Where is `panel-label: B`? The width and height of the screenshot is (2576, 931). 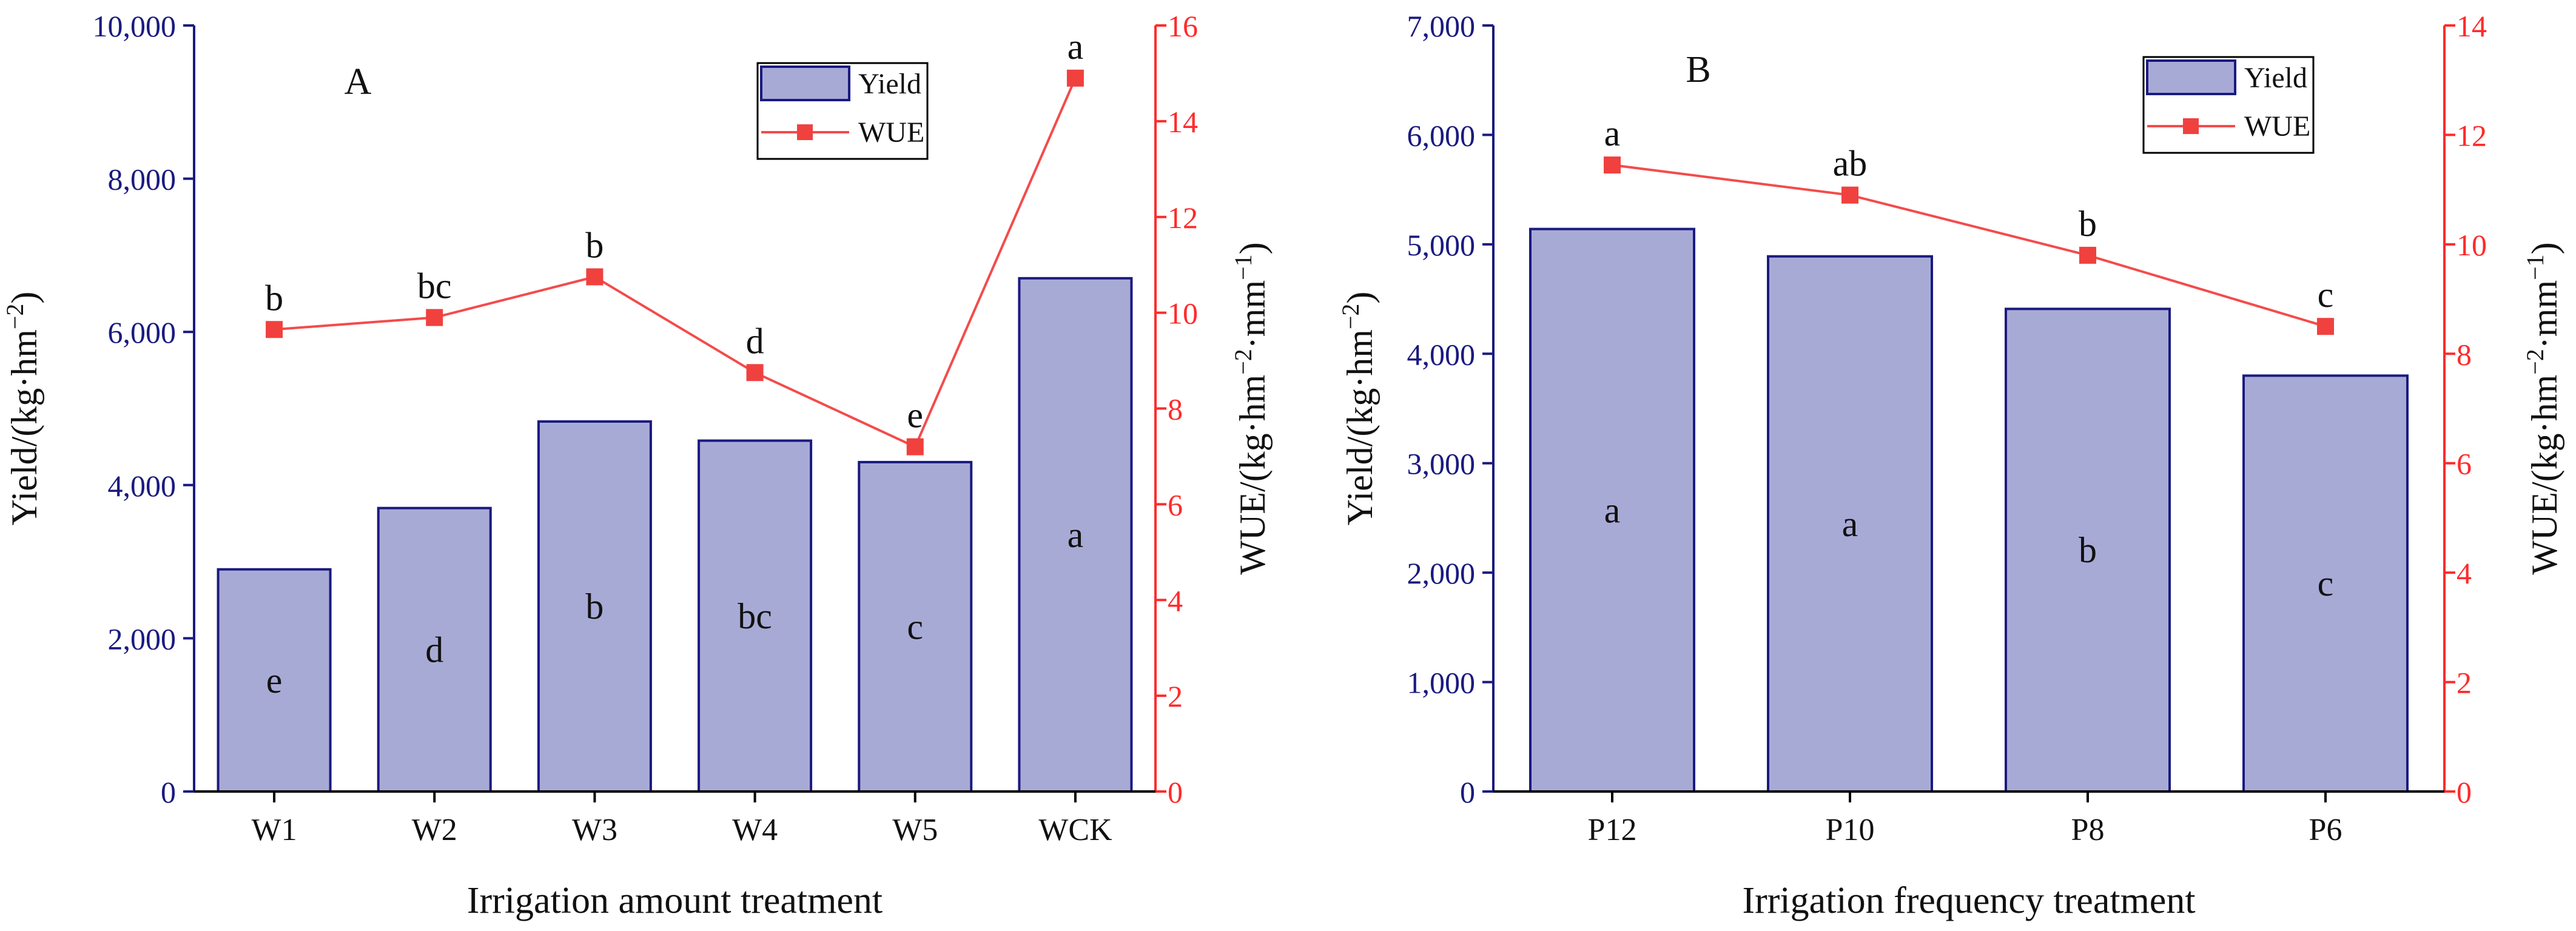 panel-label: B is located at coordinates (1698, 69).